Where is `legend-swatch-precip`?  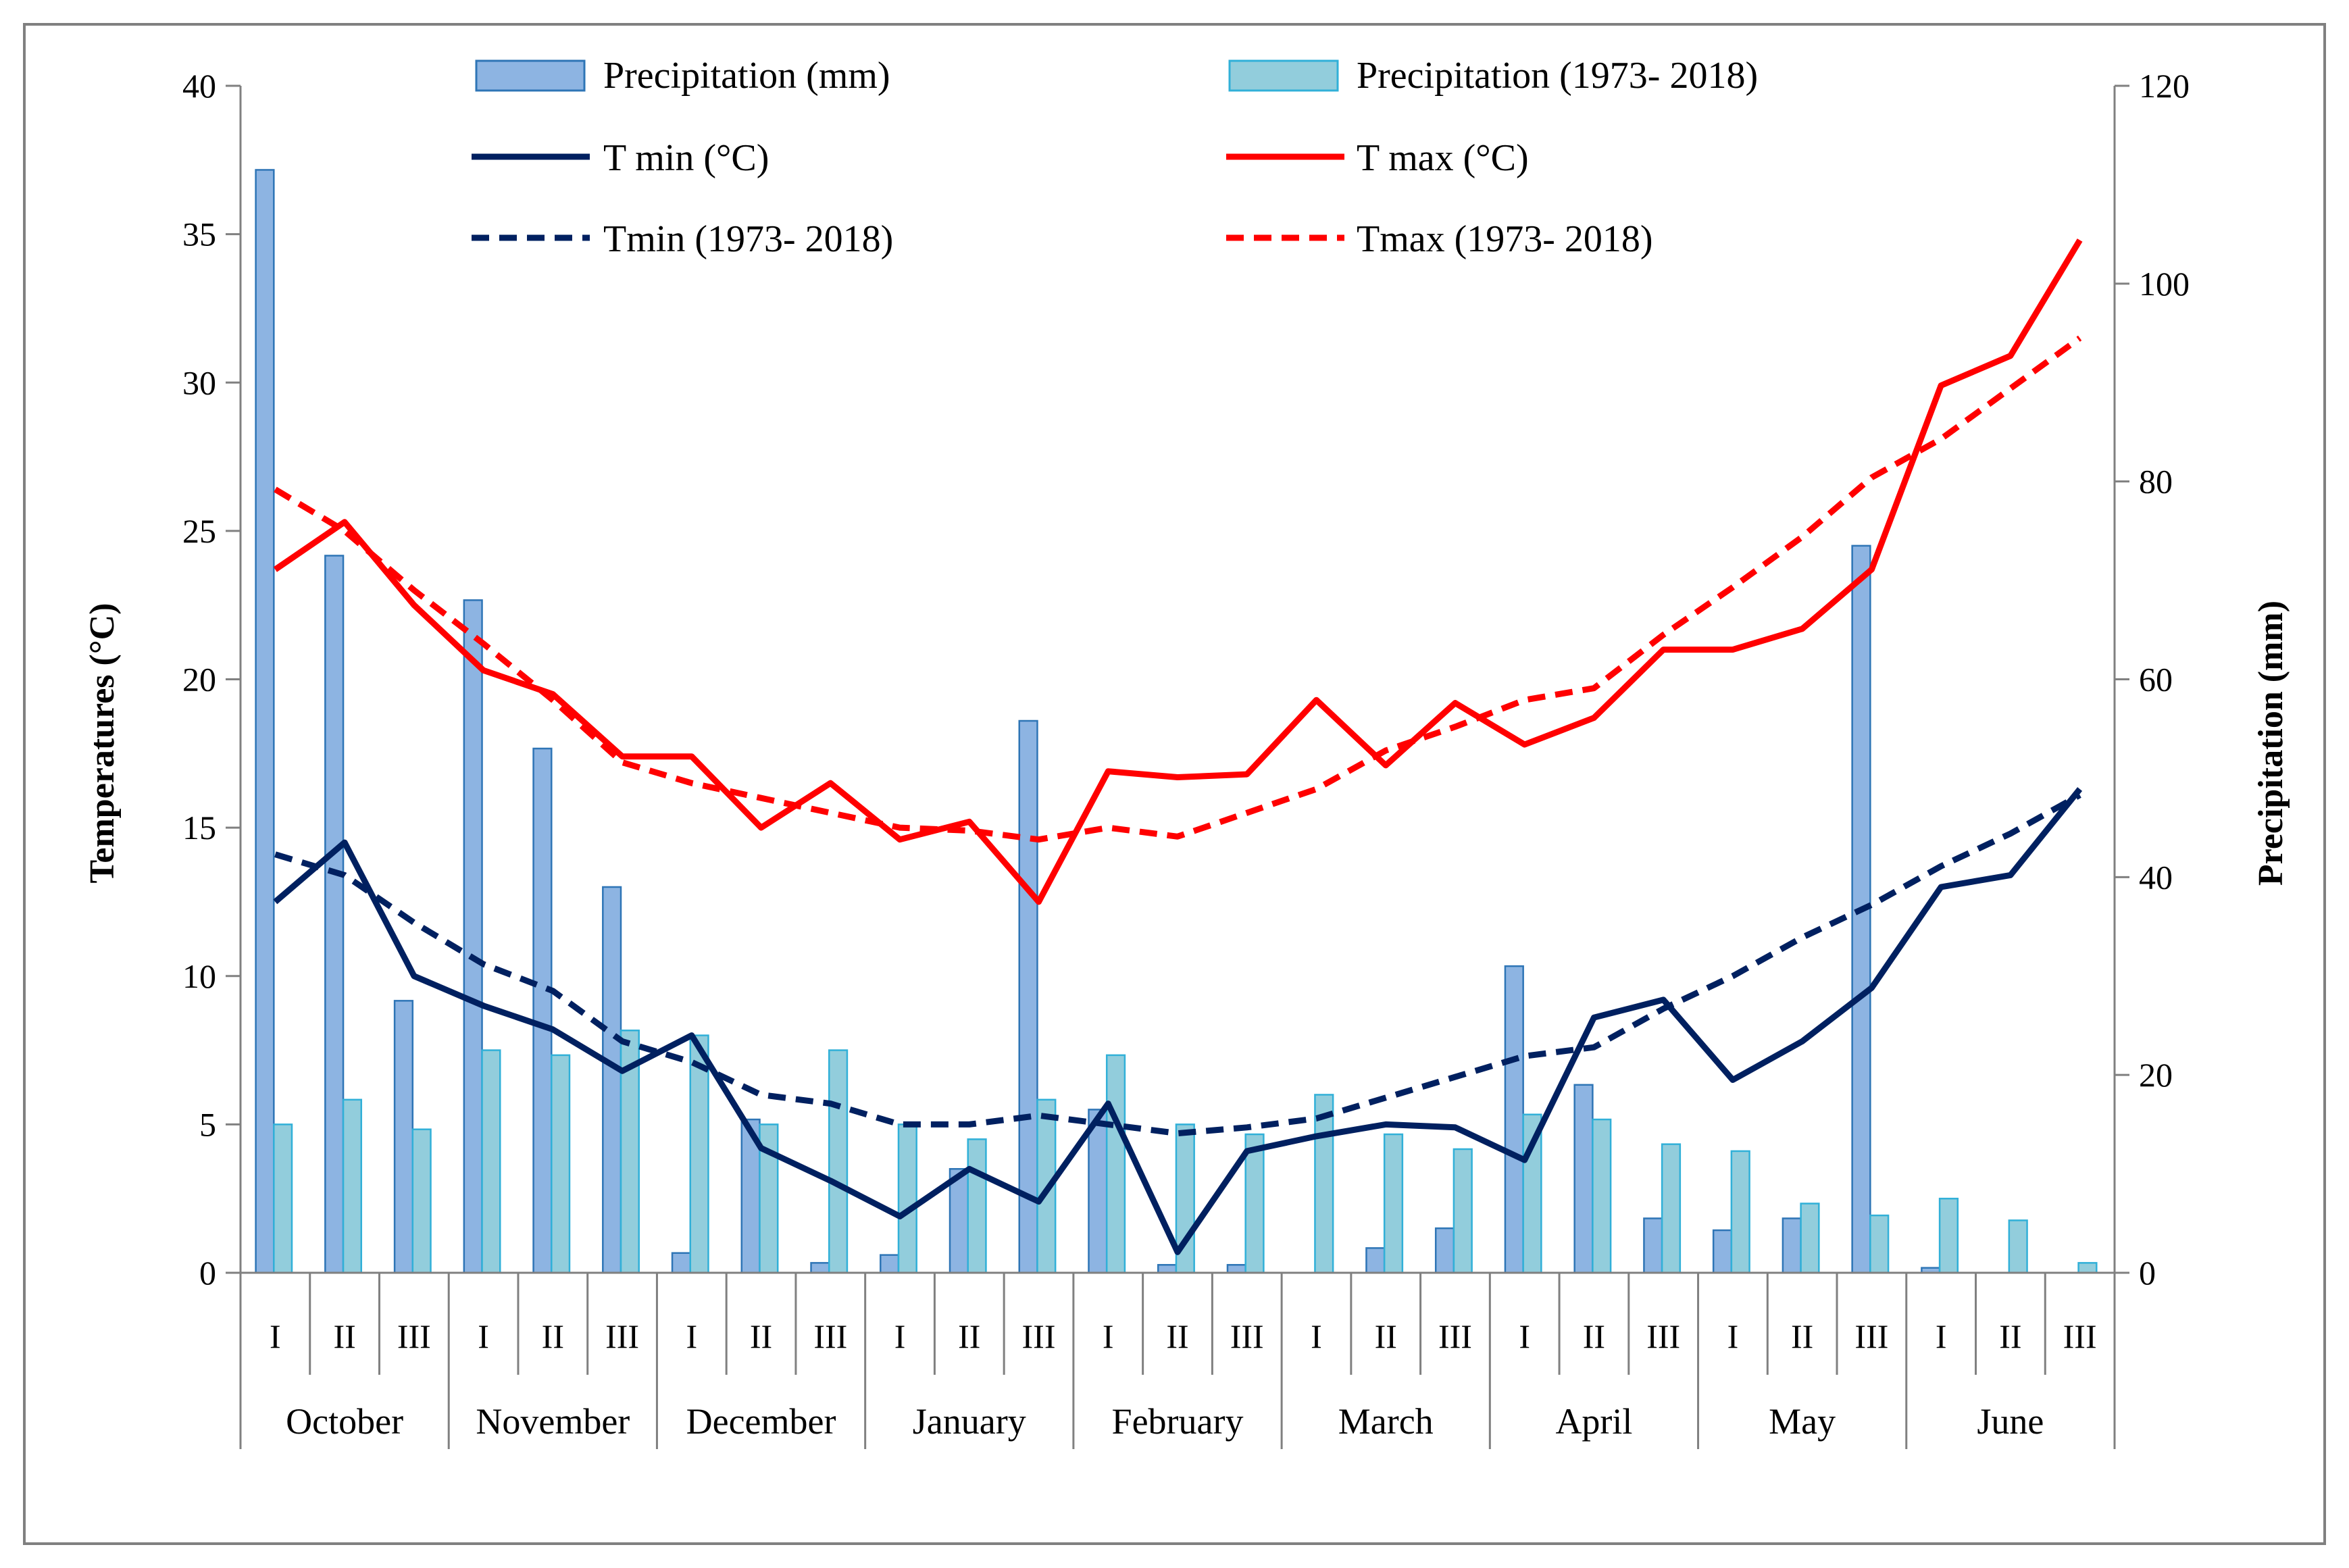
legend-swatch-precip is located at coordinates (530, 76).